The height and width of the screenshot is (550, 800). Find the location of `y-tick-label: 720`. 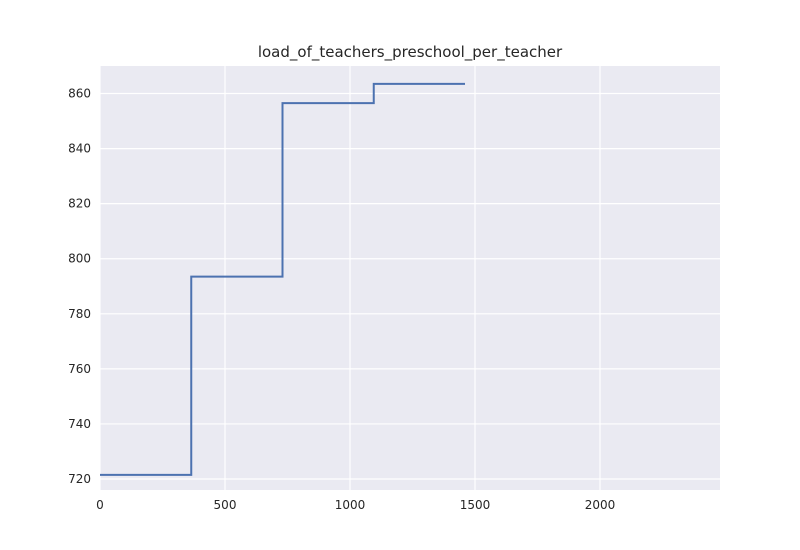

y-tick-label: 720 is located at coordinates (79, 479).